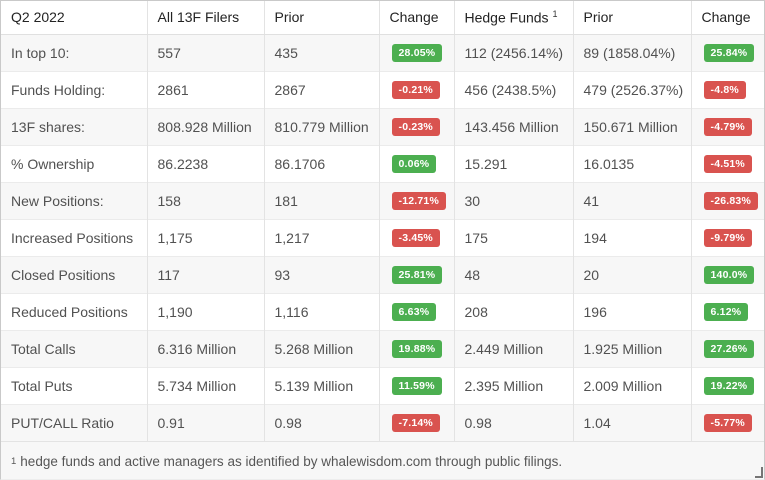 The width and height of the screenshot is (765, 480). I want to click on cell-hf: 456 (2438.5%), so click(513, 89).